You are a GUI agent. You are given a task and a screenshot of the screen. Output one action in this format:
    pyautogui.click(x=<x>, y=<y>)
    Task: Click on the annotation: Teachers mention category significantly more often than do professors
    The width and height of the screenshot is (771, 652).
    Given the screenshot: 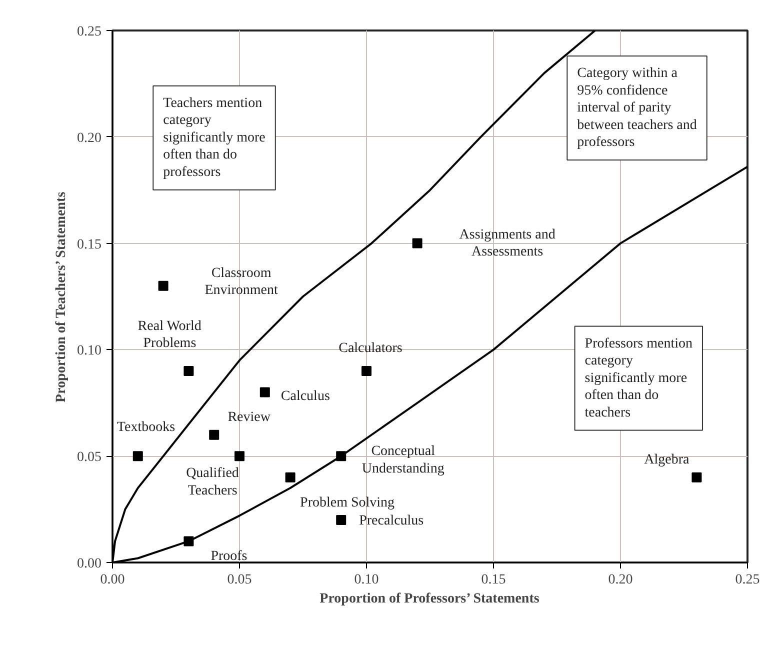 What is the action you would take?
    pyautogui.click(x=214, y=138)
    